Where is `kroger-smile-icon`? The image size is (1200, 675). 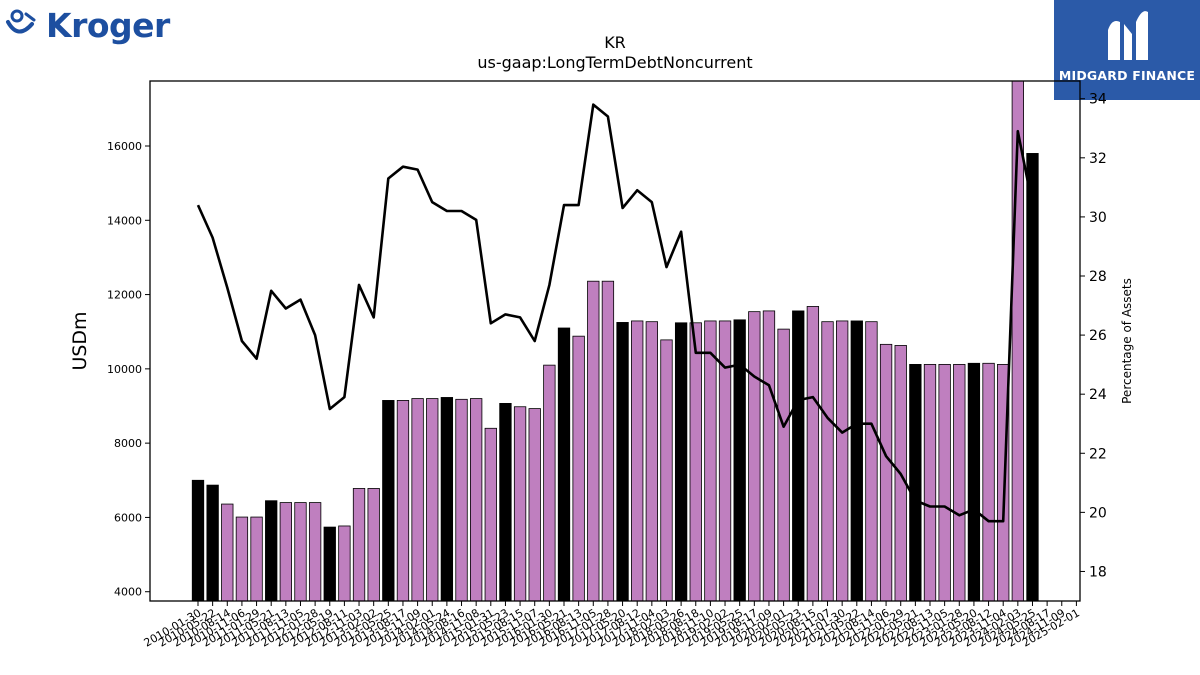 kroger-smile-icon is located at coordinates (21, 21).